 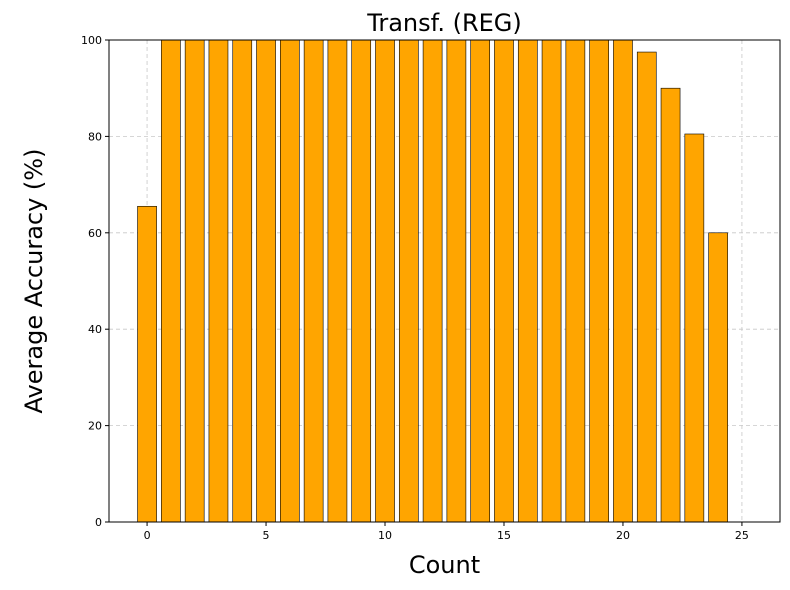 What do you see at coordinates (95, 426) in the screenshot?
I see `y-tick-label: 20` at bounding box center [95, 426].